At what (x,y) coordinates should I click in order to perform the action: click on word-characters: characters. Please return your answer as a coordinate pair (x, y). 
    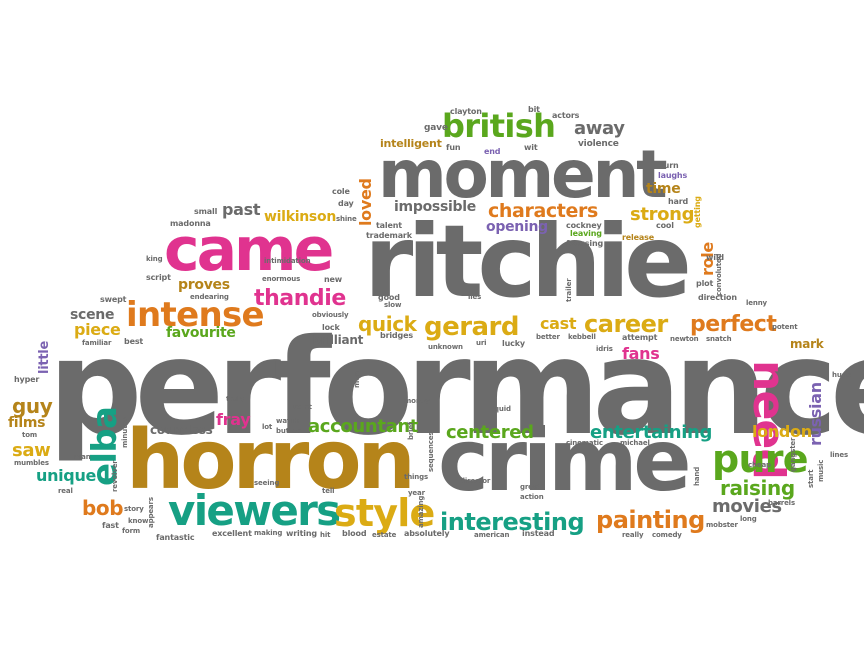
    Looking at the image, I should click on (543, 211).